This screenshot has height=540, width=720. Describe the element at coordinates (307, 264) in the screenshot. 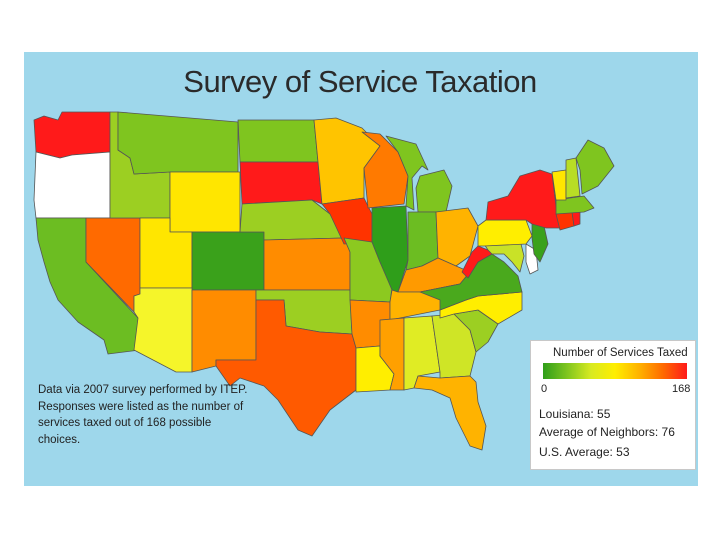

I see `state-ks` at that location.